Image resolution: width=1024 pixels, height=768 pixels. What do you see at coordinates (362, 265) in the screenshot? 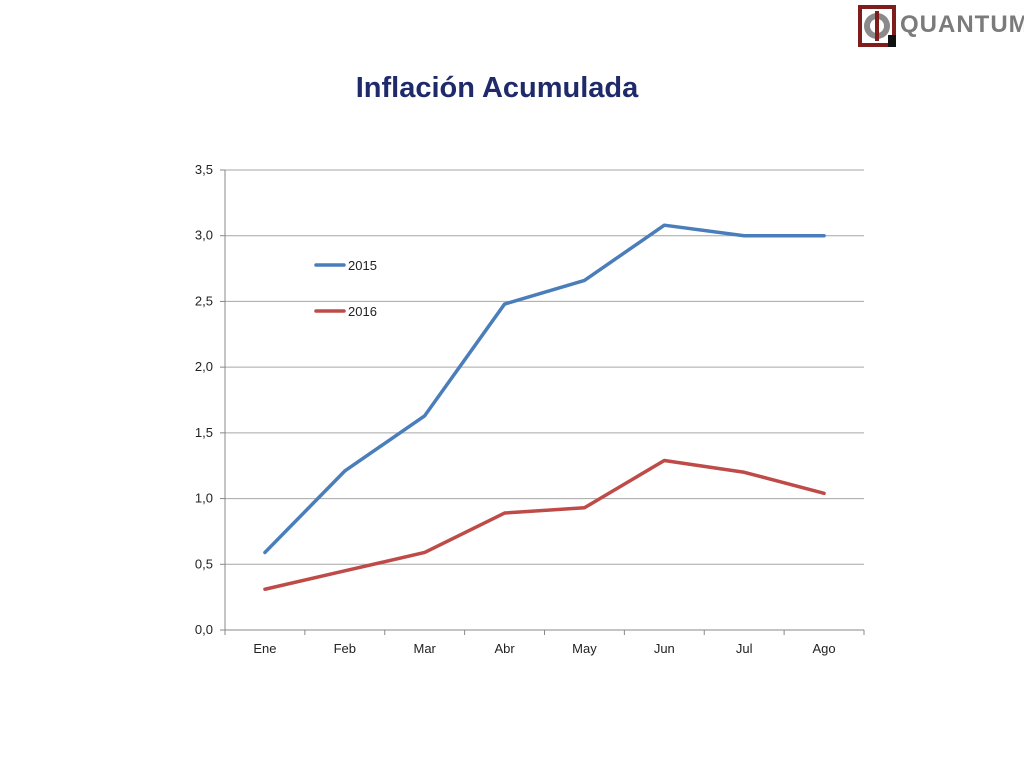
I see `legend-label-2015: 2015` at bounding box center [362, 265].